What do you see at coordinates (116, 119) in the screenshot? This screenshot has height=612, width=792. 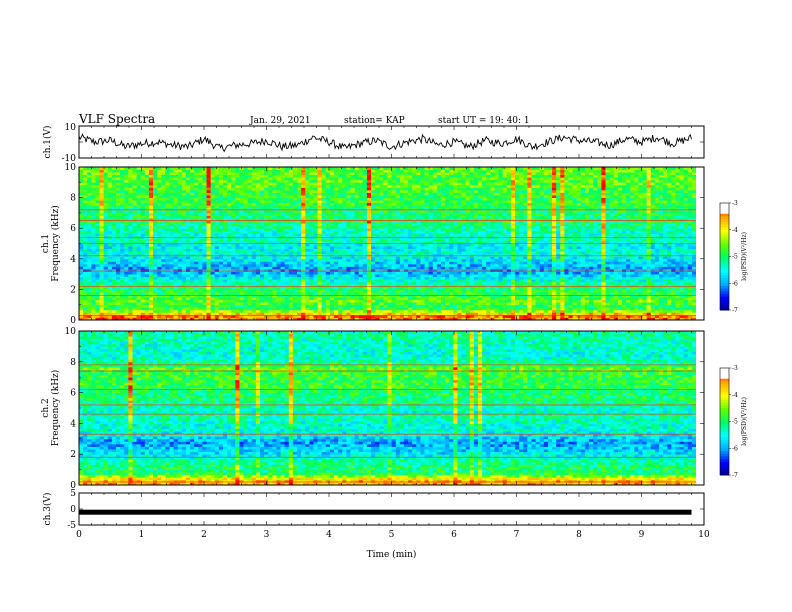 I see `figure-title: VLF Spectra` at bounding box center [116, 119].